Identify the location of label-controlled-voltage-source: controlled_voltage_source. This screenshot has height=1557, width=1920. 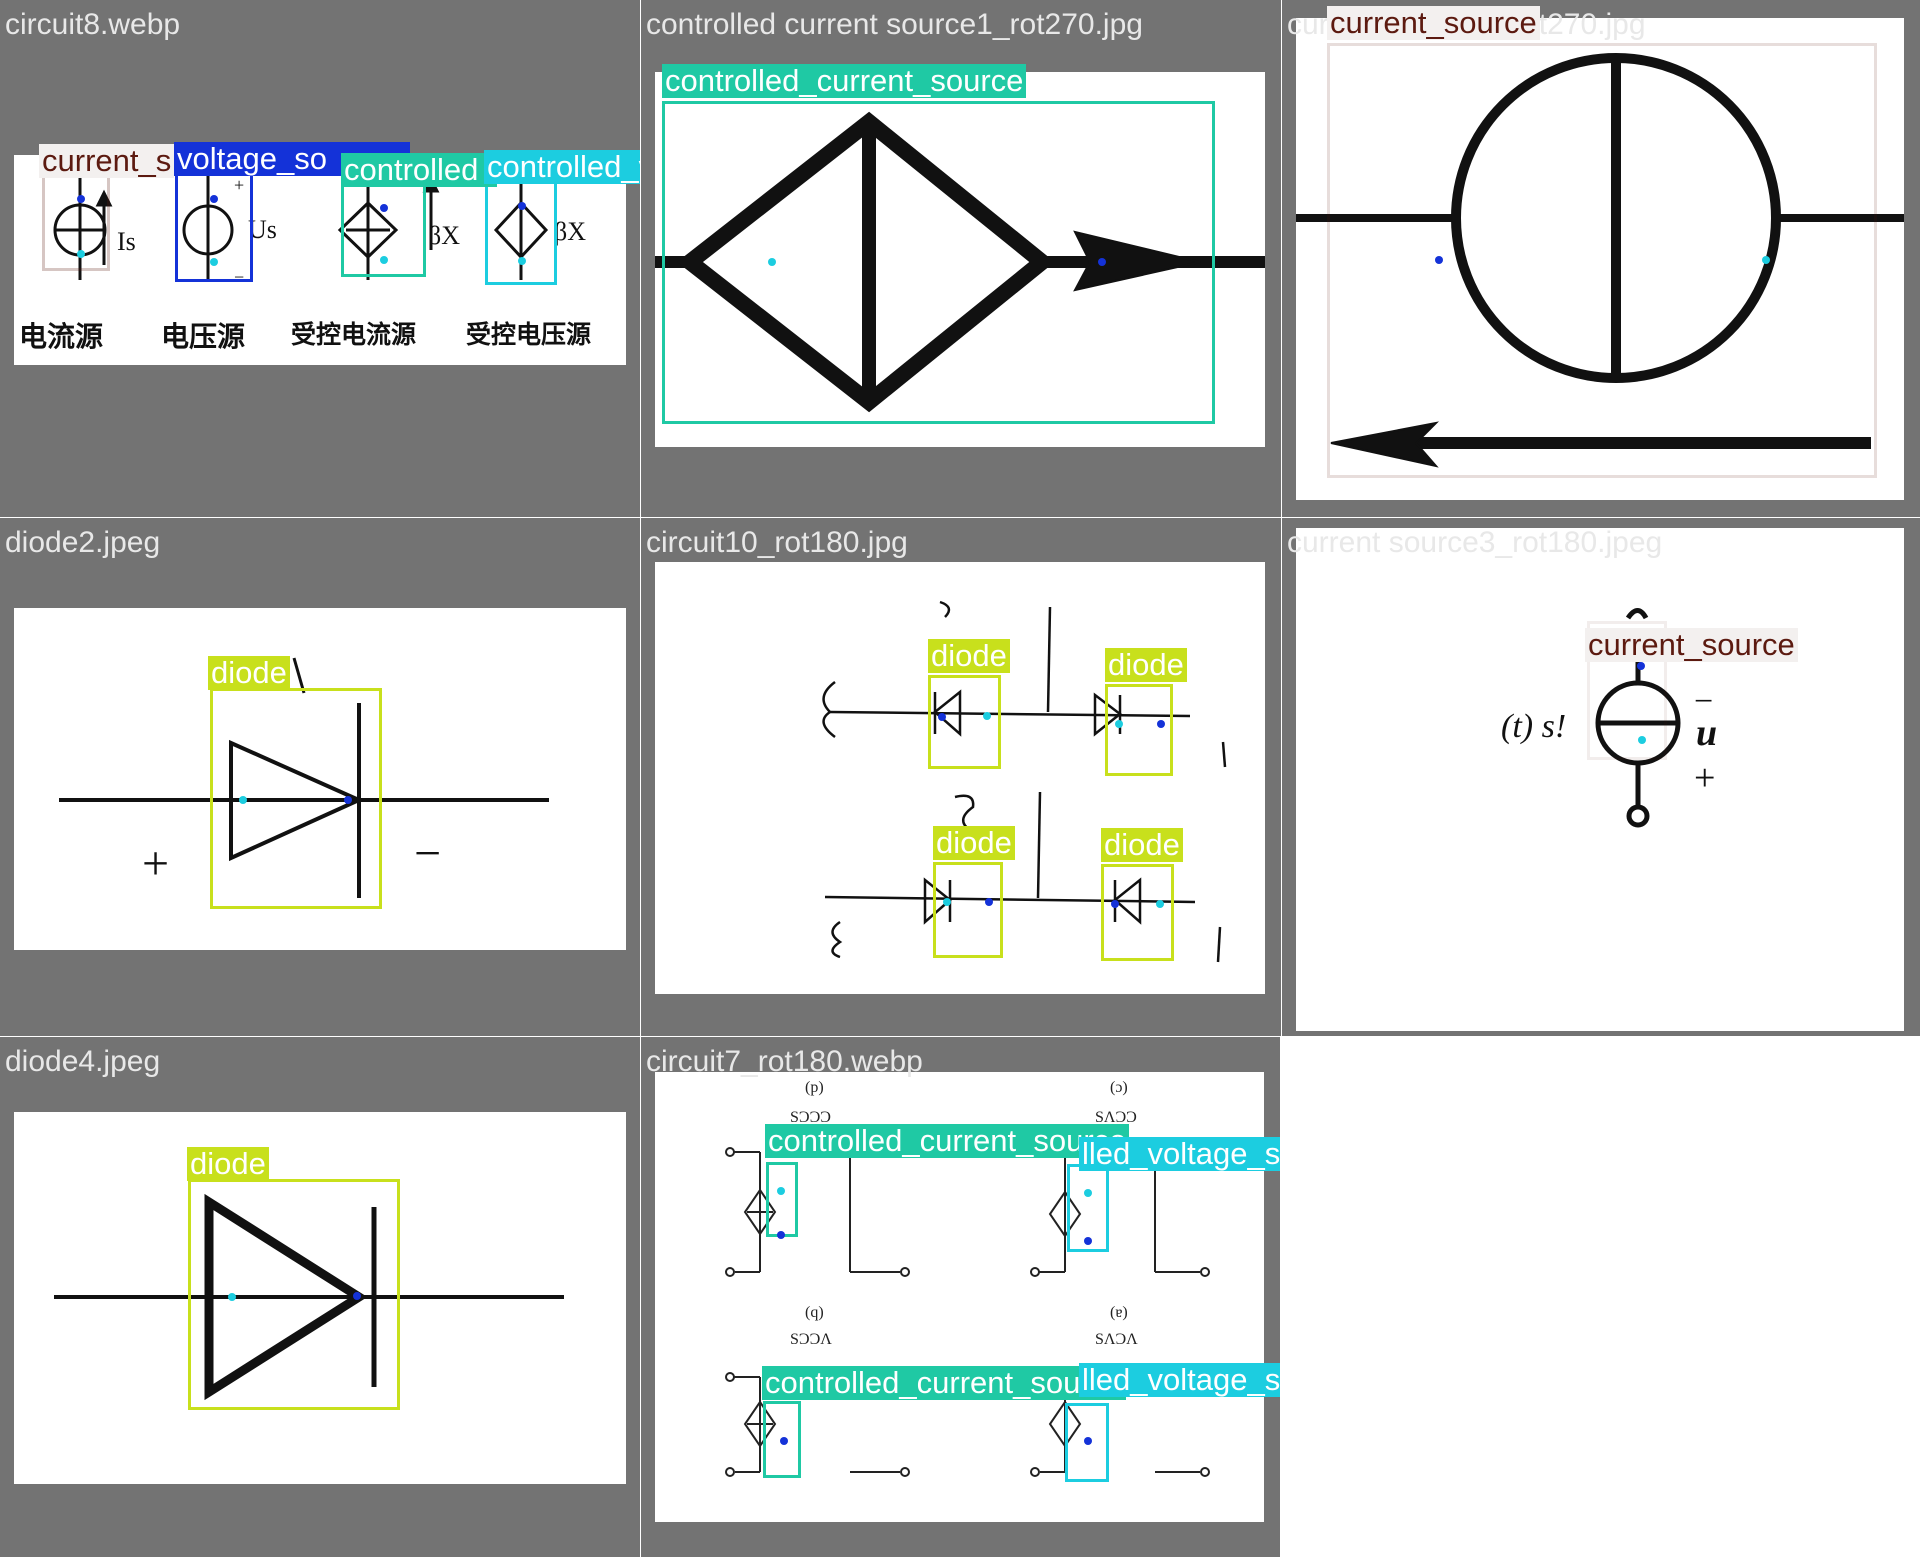
(562, 167).